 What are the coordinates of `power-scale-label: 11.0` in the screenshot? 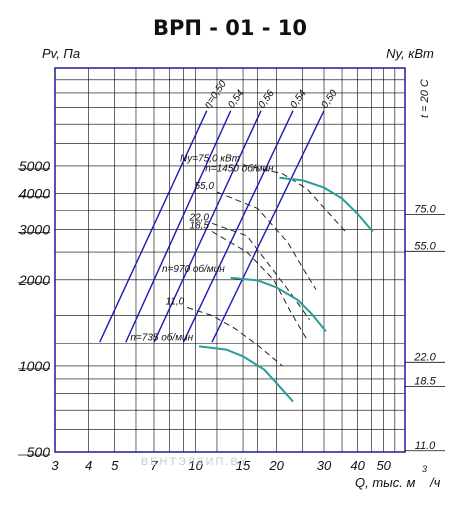 It's located at (425, 446).